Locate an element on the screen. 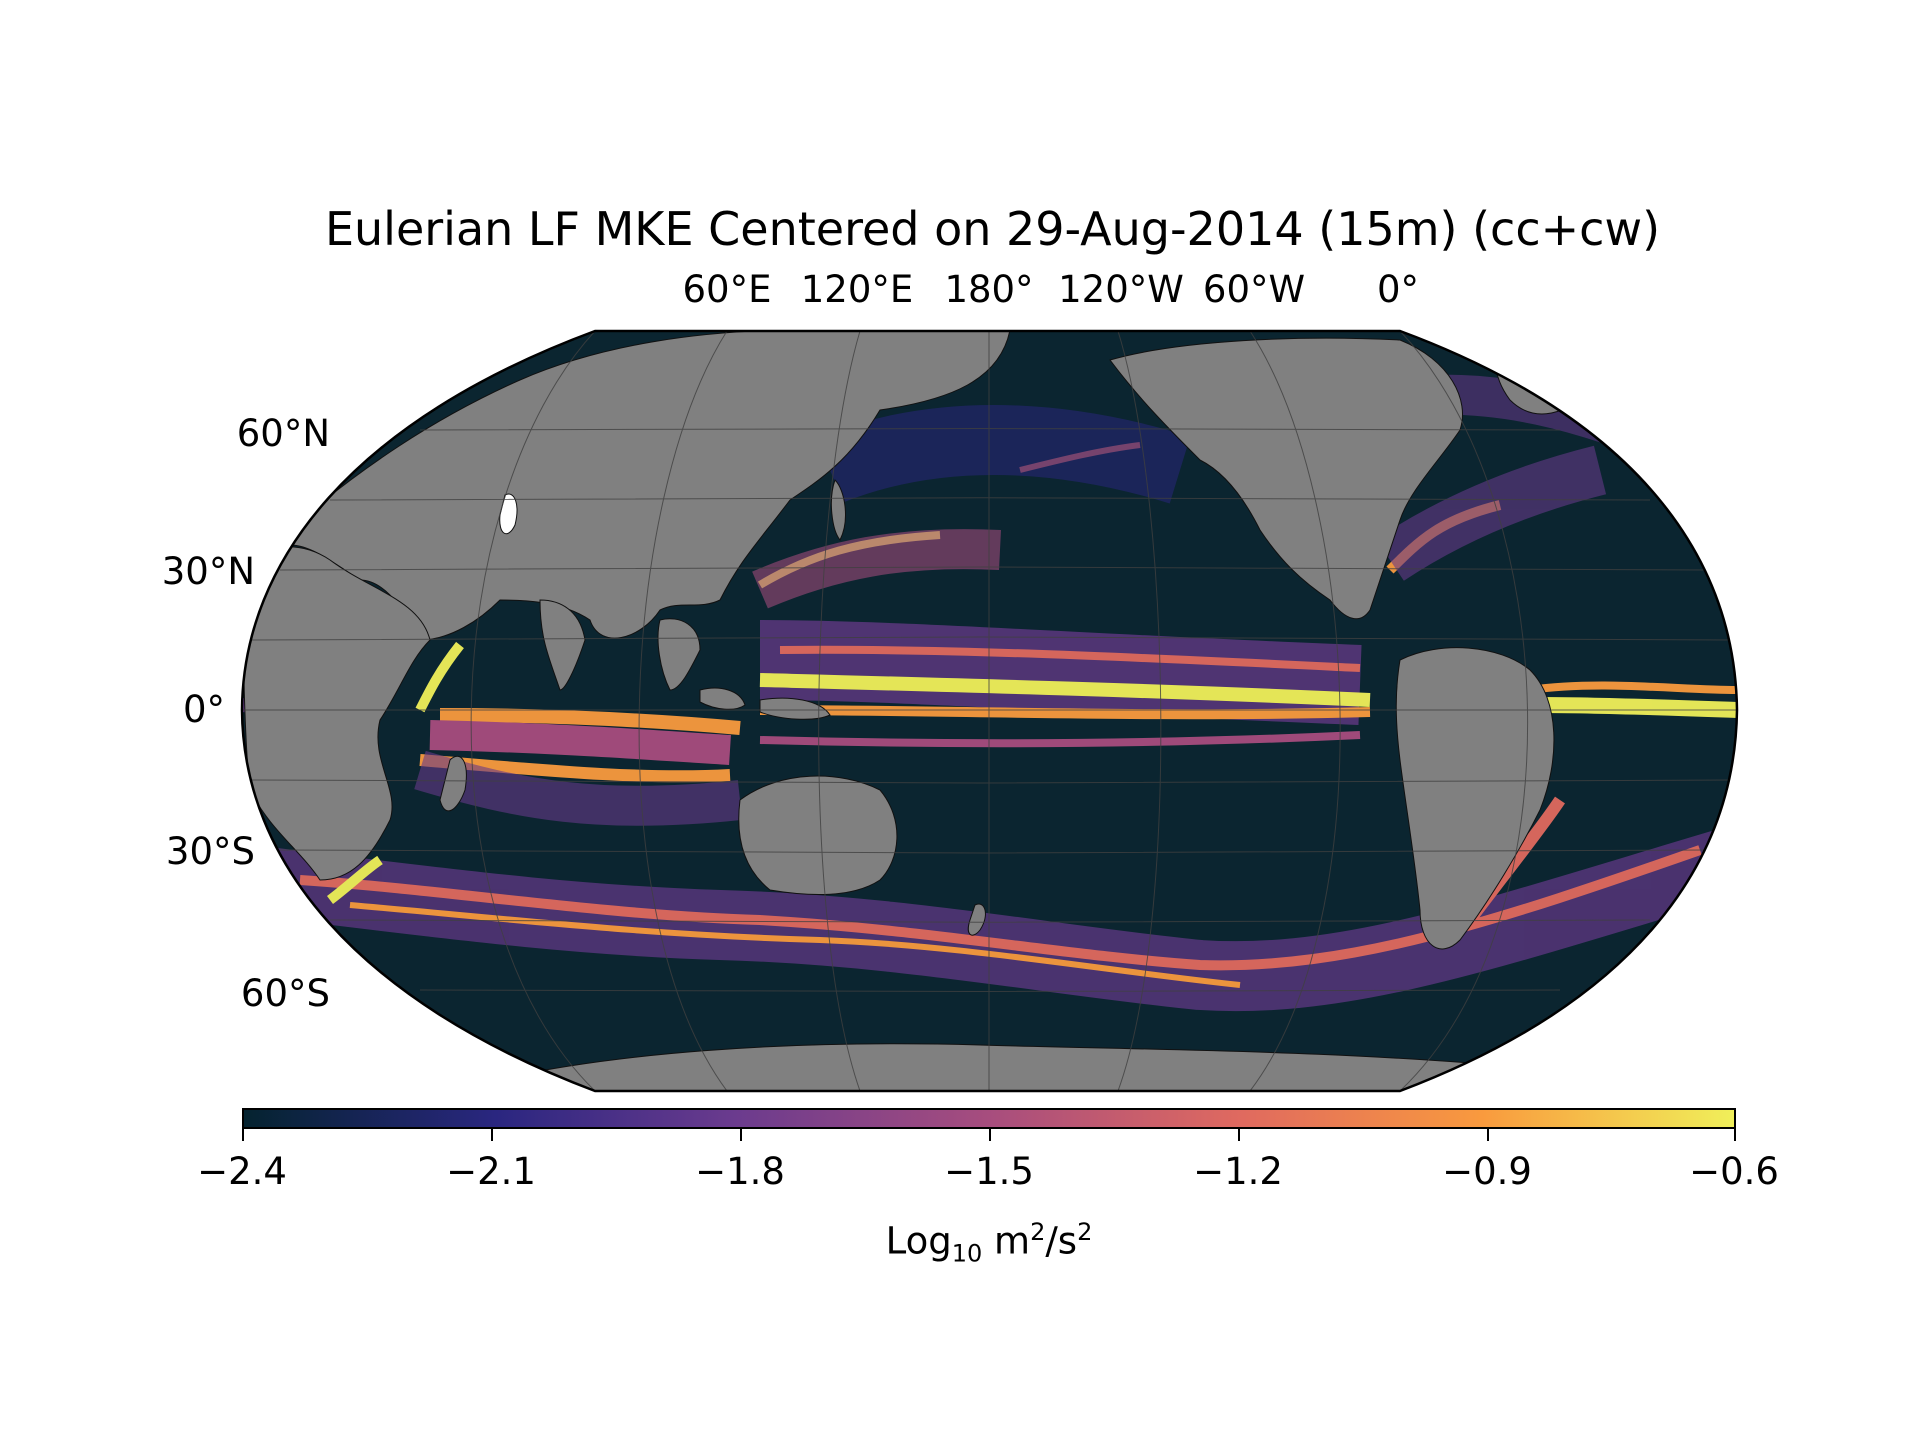  lon-label-60e: 60°E is located at coordinates (727, 289).